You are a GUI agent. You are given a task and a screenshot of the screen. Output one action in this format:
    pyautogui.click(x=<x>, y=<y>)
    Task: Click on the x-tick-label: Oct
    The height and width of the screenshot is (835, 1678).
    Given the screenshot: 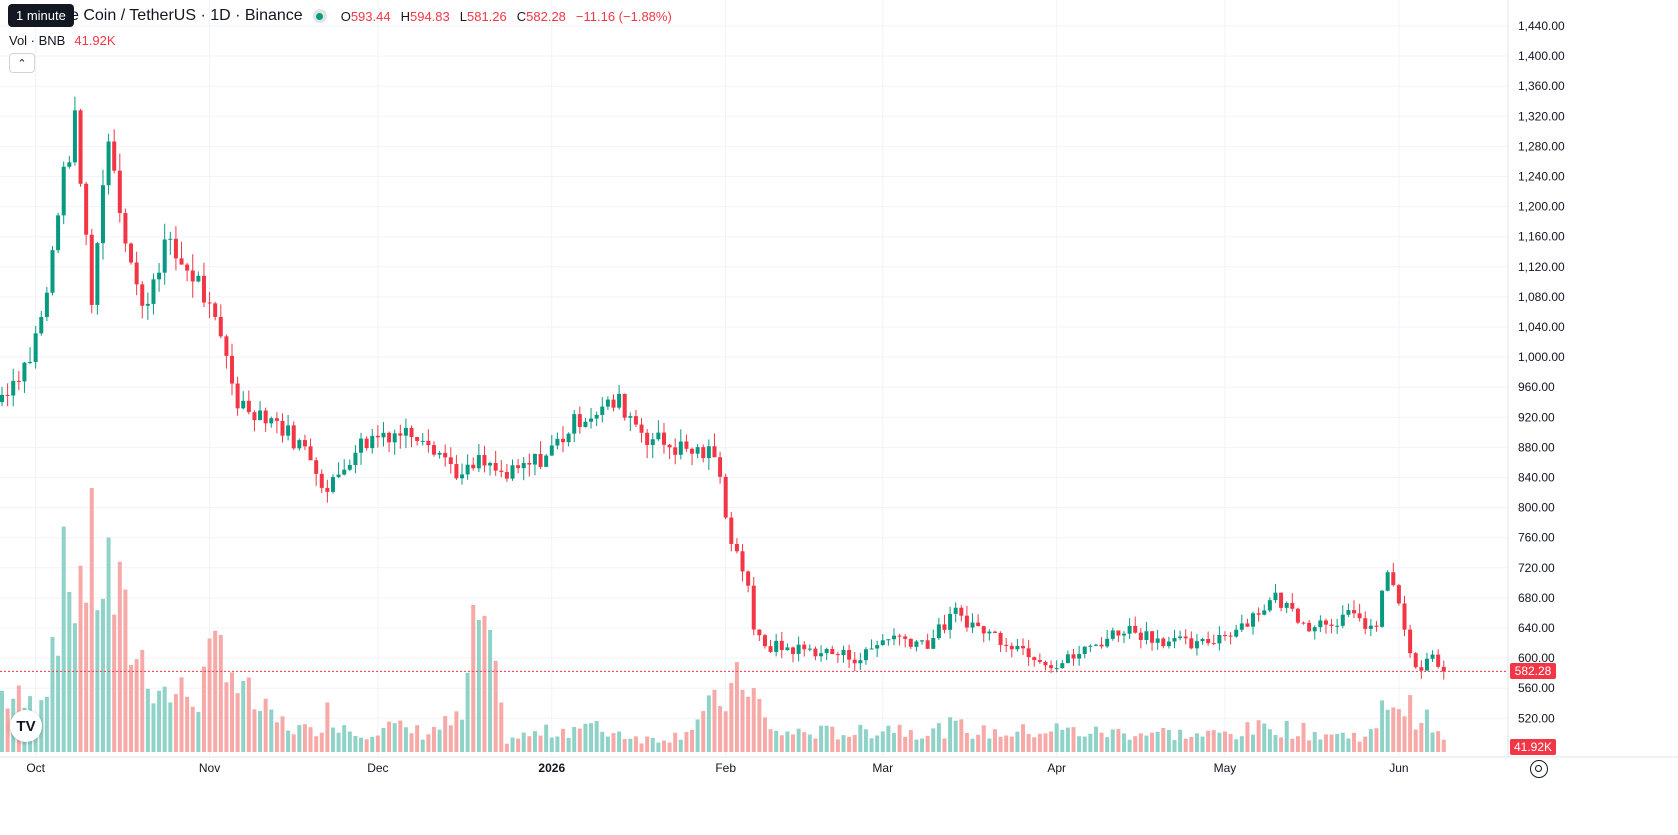 What is the action you would take?
    pyautogui.click(x=35, y=768)
    